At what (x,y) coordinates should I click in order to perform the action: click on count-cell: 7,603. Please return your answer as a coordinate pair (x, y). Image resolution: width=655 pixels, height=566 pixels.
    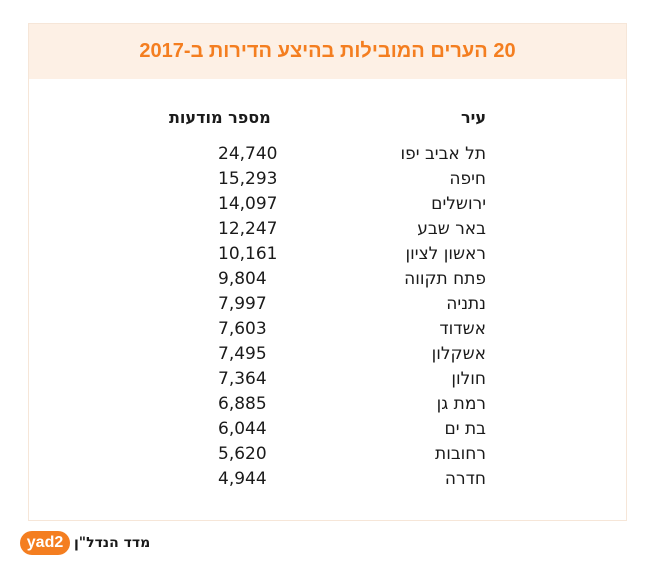
    Looking at the image, I should click on (242, 329).